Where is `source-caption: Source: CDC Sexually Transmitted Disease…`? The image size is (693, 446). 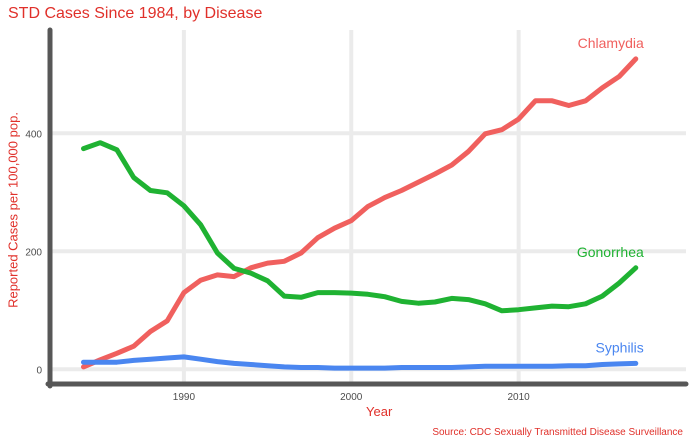
source-caption: Source: CDC Sexually Transmitted Disease… is located at coordinates (557, 432).